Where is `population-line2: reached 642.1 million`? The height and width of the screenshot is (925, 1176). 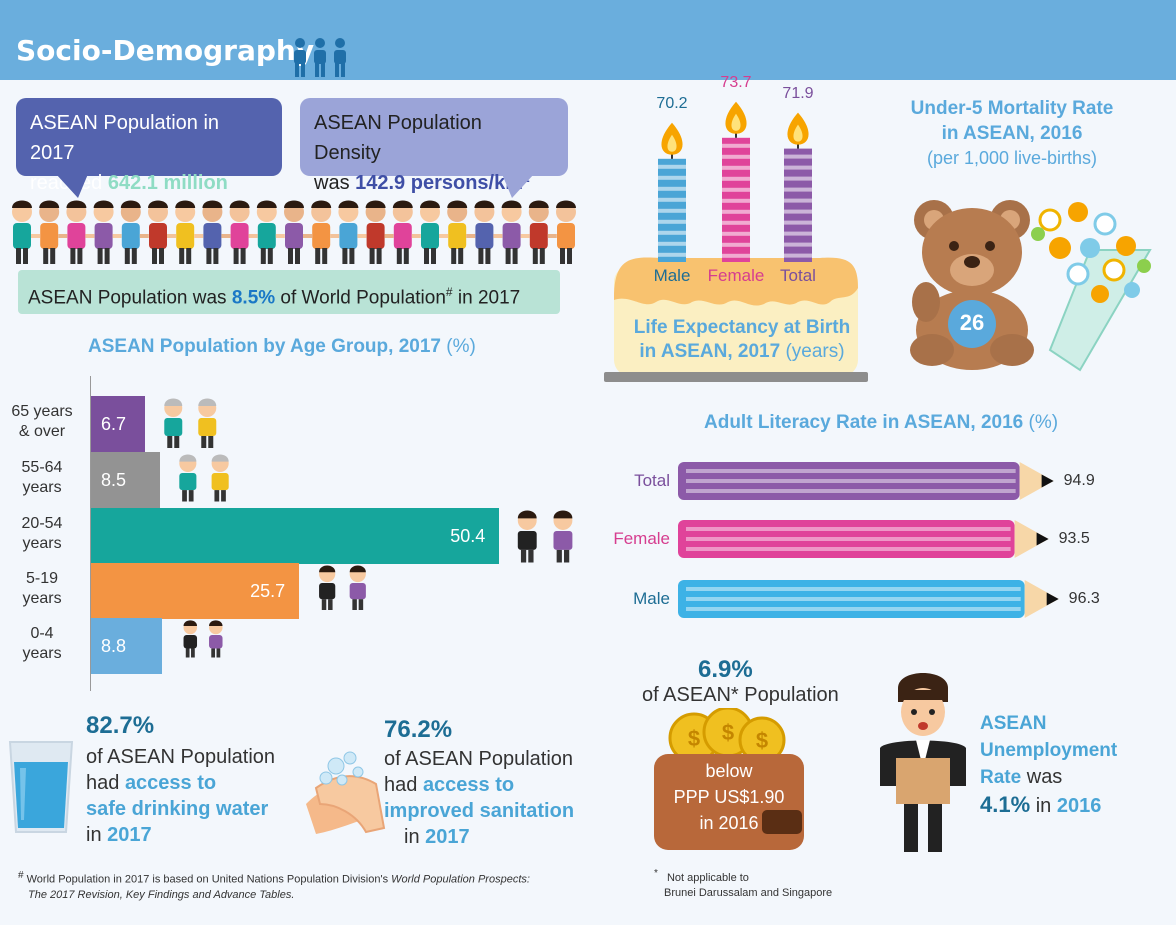
population-line2: reached 642.1 million is located at coordinates (149, 183).